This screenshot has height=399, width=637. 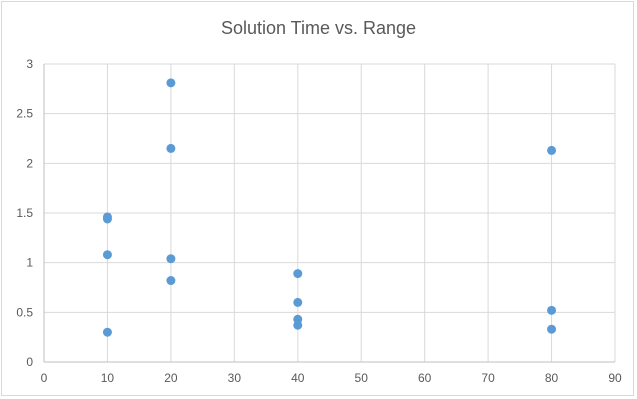 What do you see at coordinates (235, 378) in the screenshot?
I see `x-tick-label: 30` at bounding box center [235, 378].